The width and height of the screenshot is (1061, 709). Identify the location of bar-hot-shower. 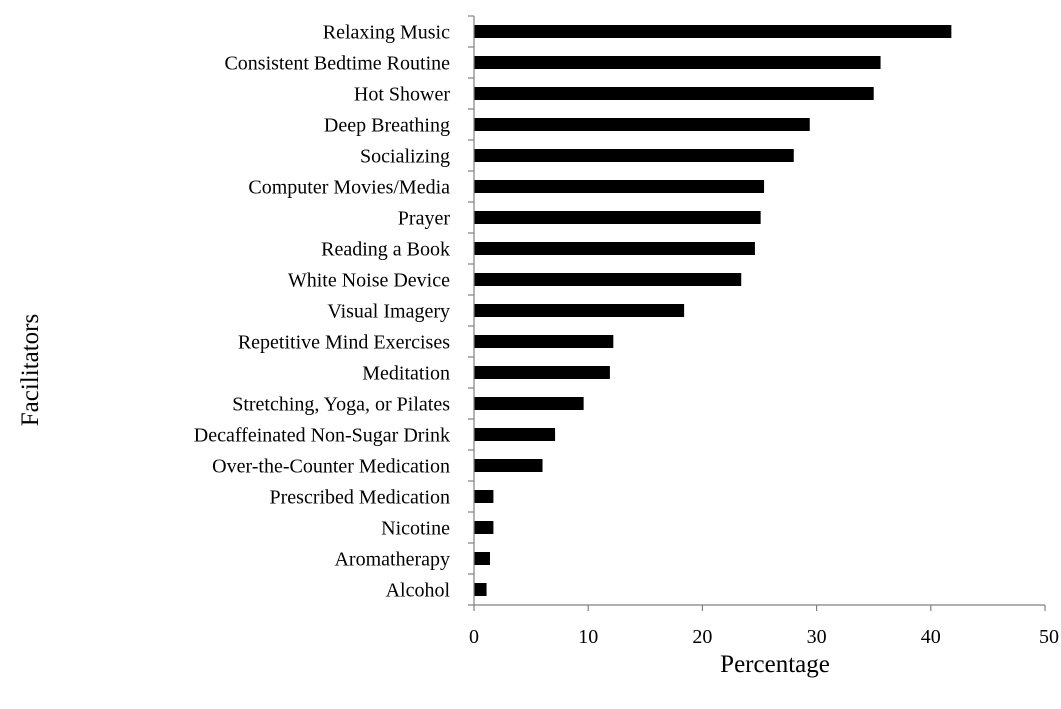
(674, 93).